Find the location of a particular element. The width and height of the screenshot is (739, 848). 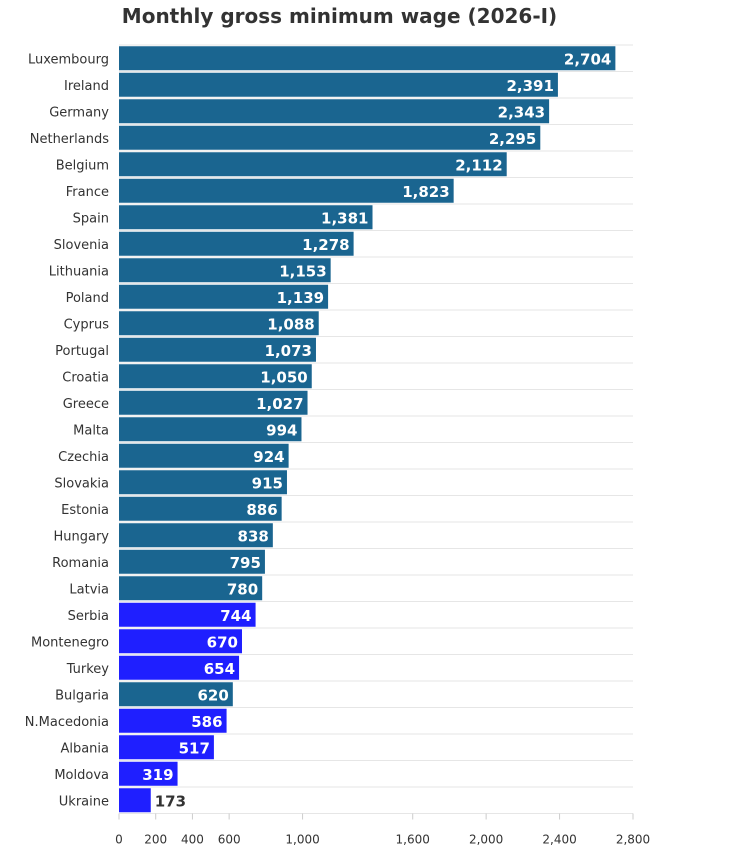

category-label: Ireland is located at coordinates (86, 86).